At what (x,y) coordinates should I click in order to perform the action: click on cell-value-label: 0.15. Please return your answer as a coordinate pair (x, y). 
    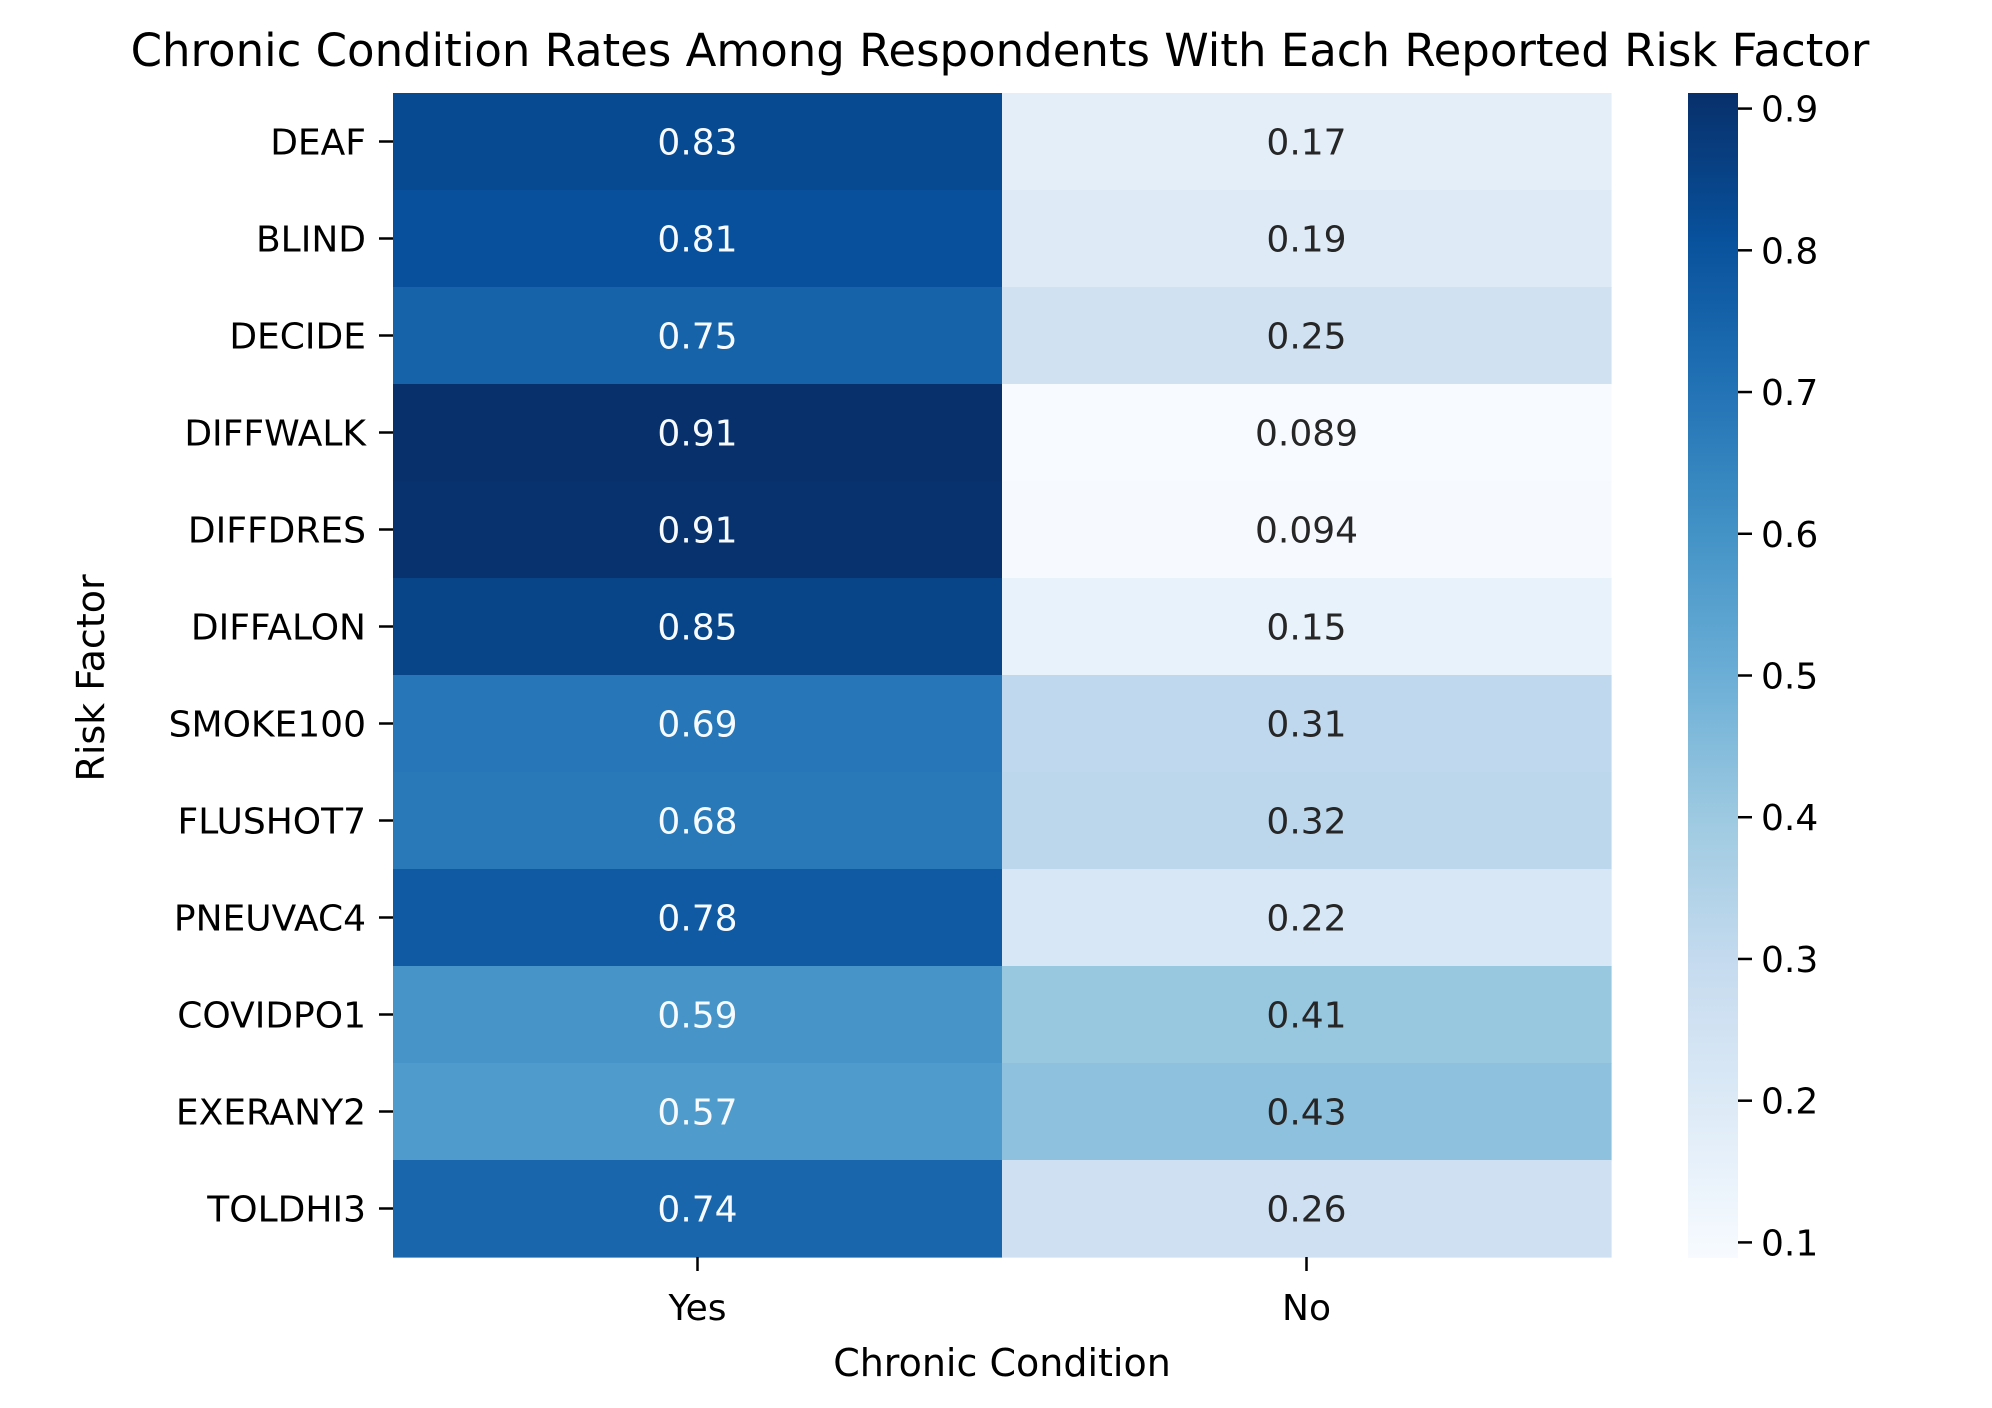
    Looking at the image, I should click on (1306, 628).